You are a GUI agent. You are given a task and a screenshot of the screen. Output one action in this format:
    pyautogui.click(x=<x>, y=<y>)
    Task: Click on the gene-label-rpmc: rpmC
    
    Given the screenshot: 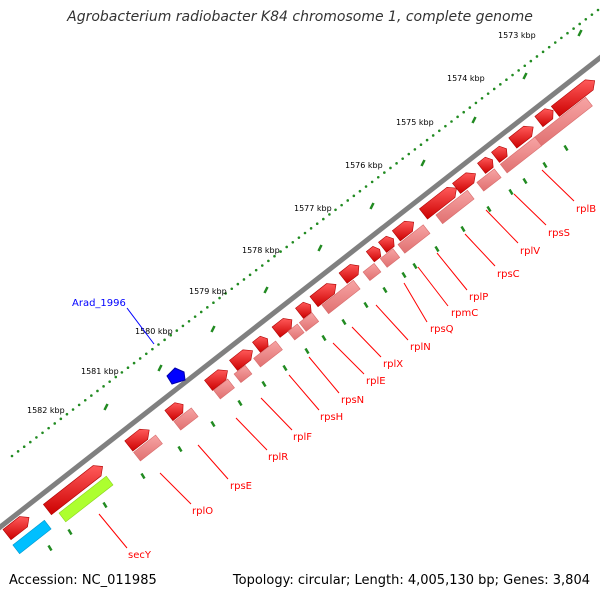 What is the action you would take?
    pyautogui.click(x=464, y=313)
    